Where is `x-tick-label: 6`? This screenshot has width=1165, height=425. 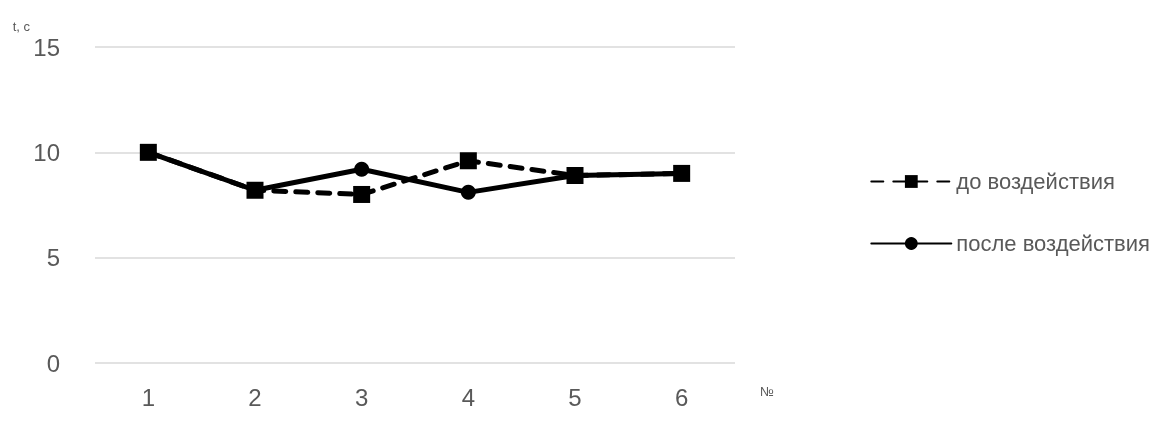 x-tick-label: 6 is located at coordinates (681, 397).